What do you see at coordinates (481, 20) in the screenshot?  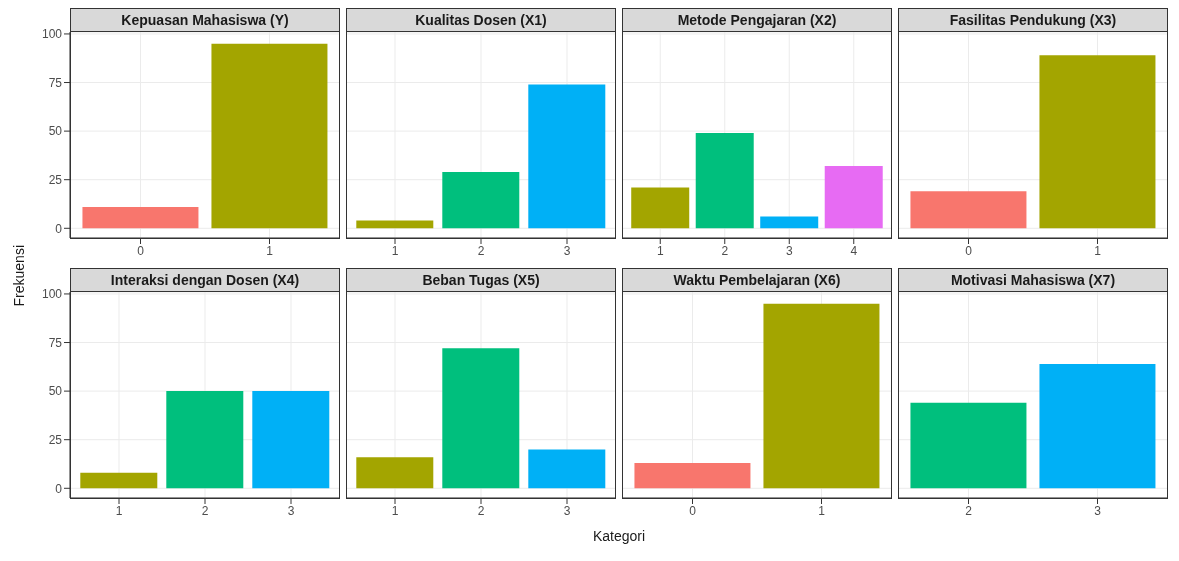 I see `chart-title: Kualitas Dosen (X1)` at bounding box center [481, 20].